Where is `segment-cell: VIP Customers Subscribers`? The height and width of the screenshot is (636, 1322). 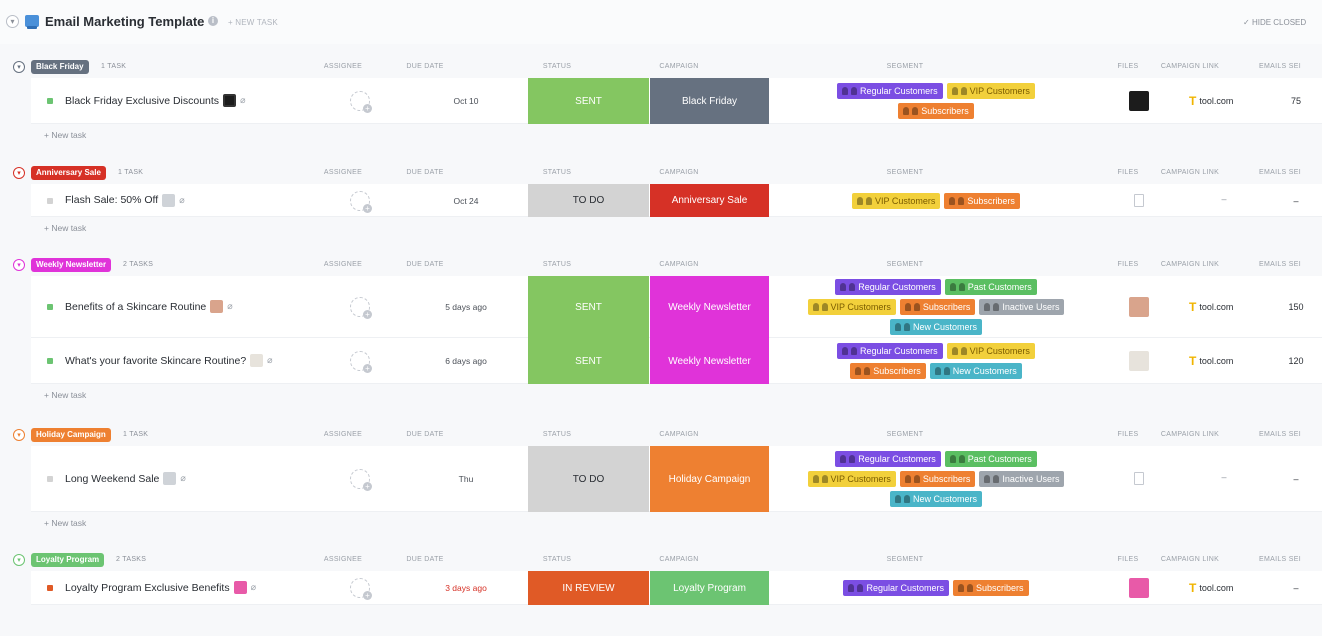 segment-cell: VIP Customers Subscribers is located at coordinates (936, 200).